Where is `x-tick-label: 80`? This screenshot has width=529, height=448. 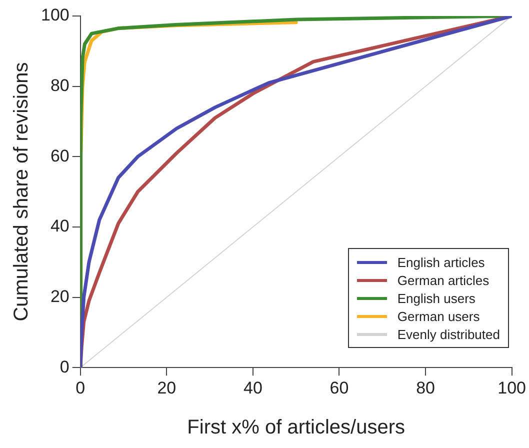 x-tick-label: 80 is located at coordinates (425, 388).